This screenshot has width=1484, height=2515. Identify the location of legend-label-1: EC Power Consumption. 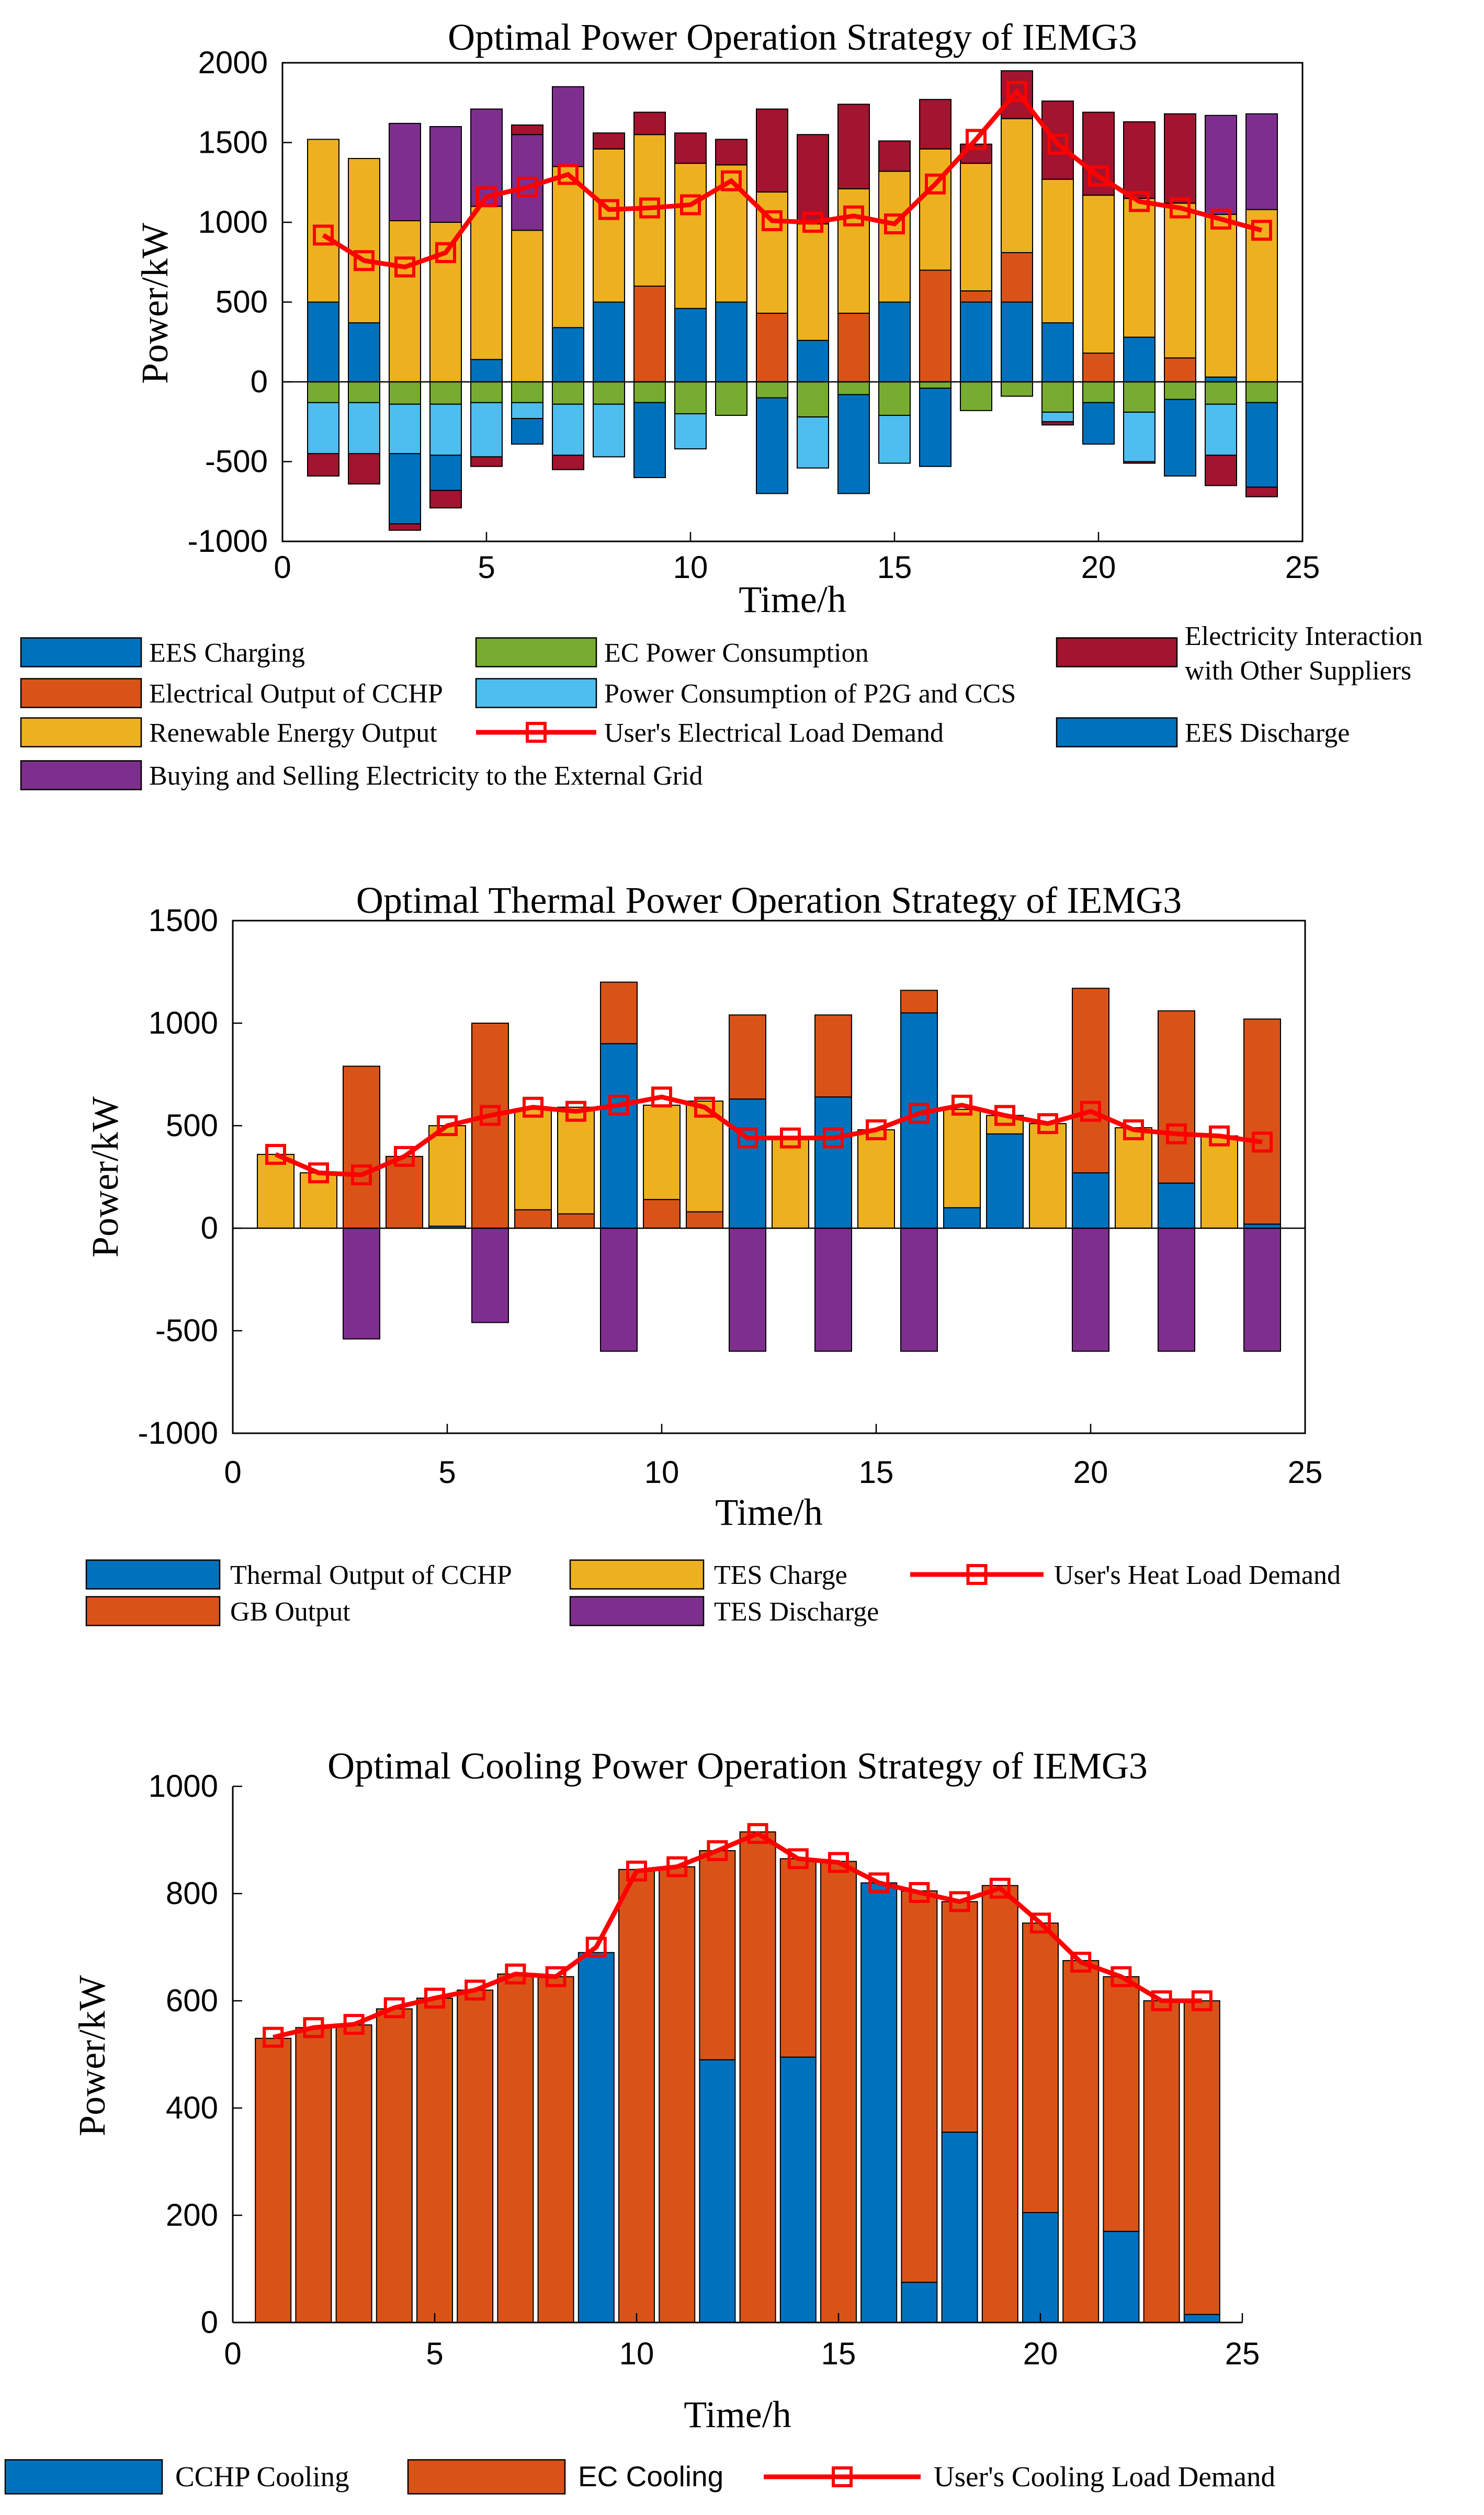
(736, 653).